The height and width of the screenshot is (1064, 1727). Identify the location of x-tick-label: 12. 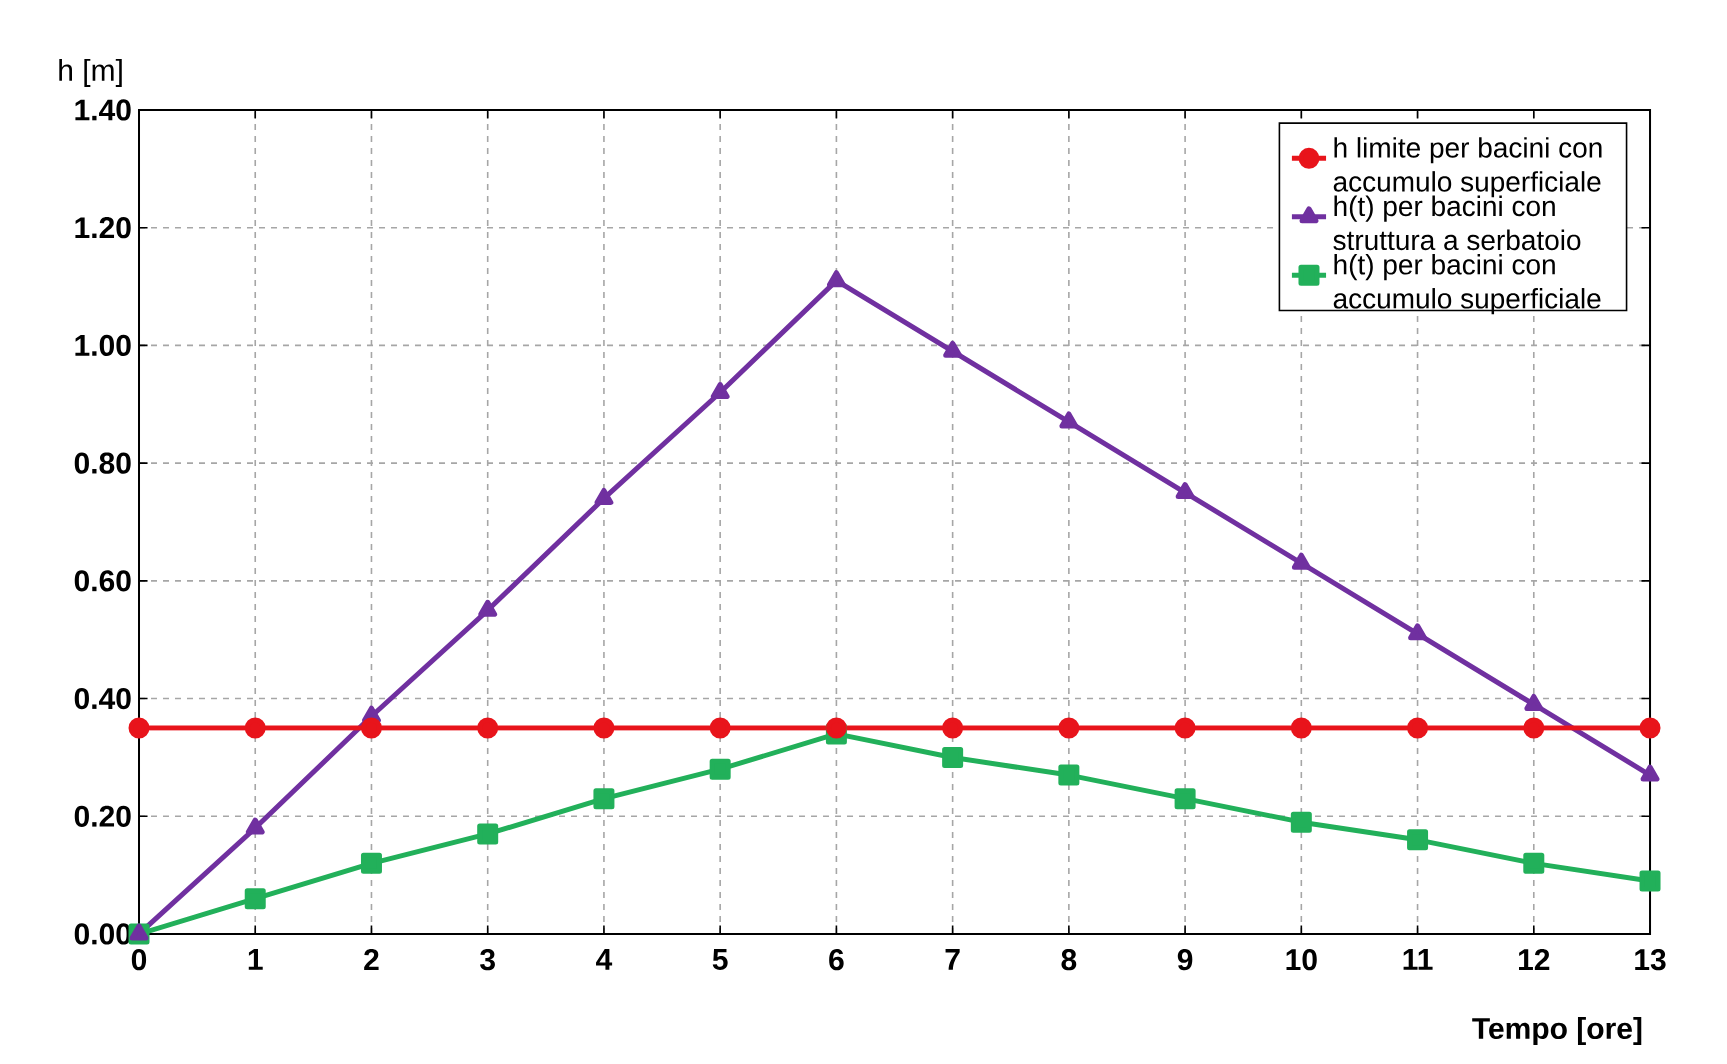
(1534, 960).